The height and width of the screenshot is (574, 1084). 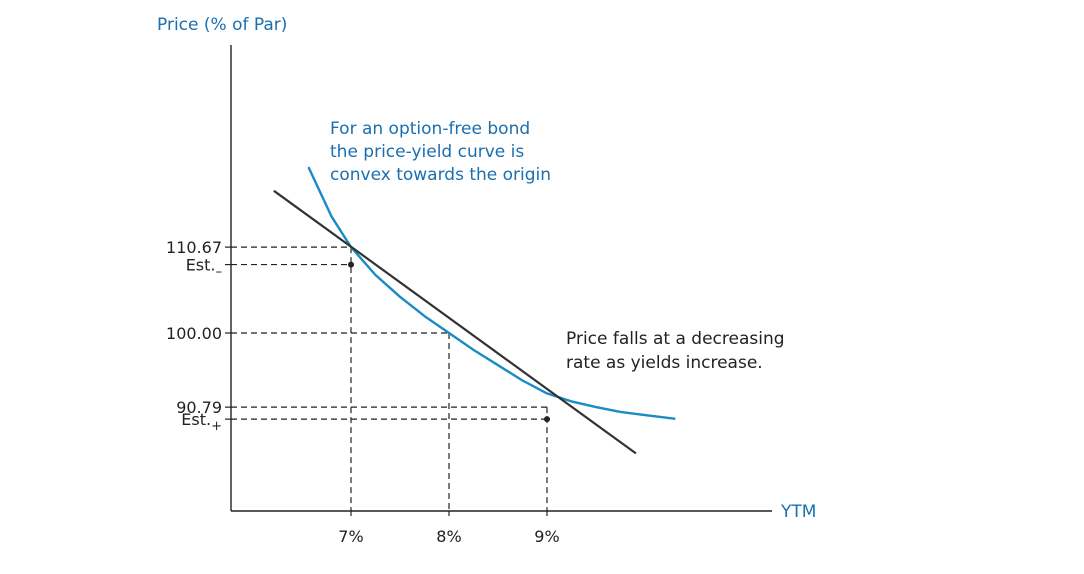 I want to click on y-tick-label-sub-1: –, so click(x=219, y=272).